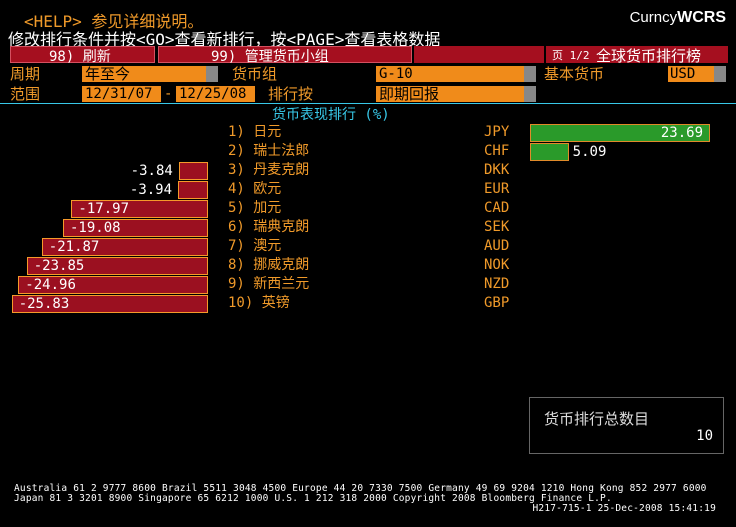  I want to click on page-title-bar: 页 1/2 全球货币排行榜, so click(637, 55).